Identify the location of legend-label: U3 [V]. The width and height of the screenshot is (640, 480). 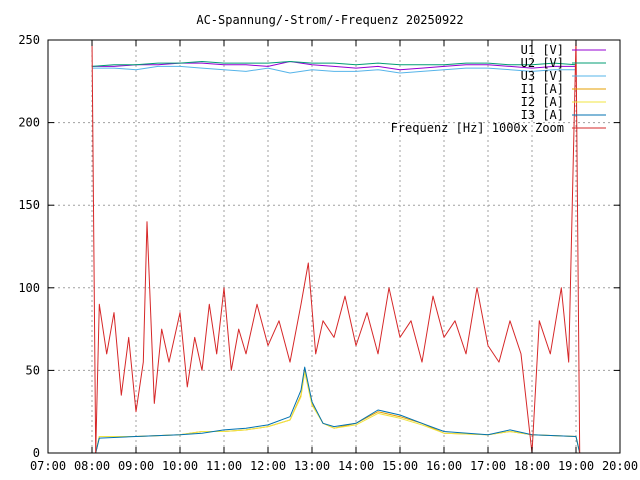
(542, 76).